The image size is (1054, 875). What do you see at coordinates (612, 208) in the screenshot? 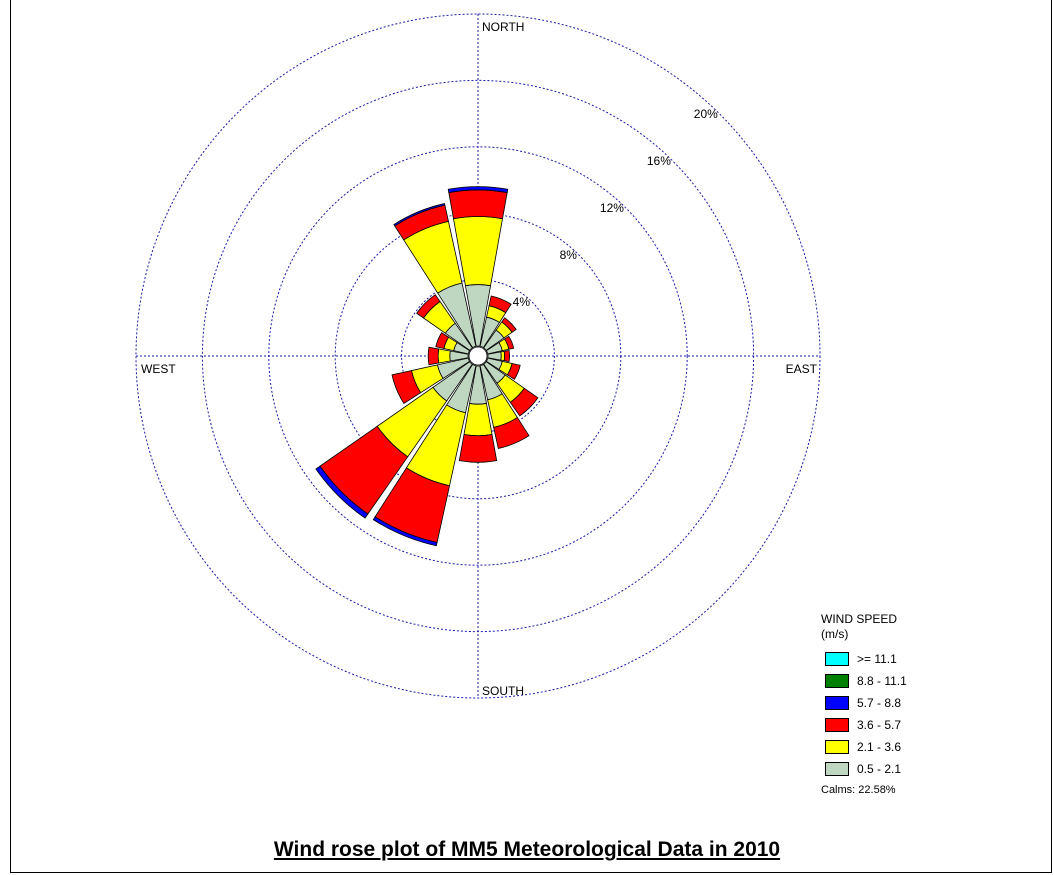
I see `ring-label-12: 12%` at bounding box center [612, 208].